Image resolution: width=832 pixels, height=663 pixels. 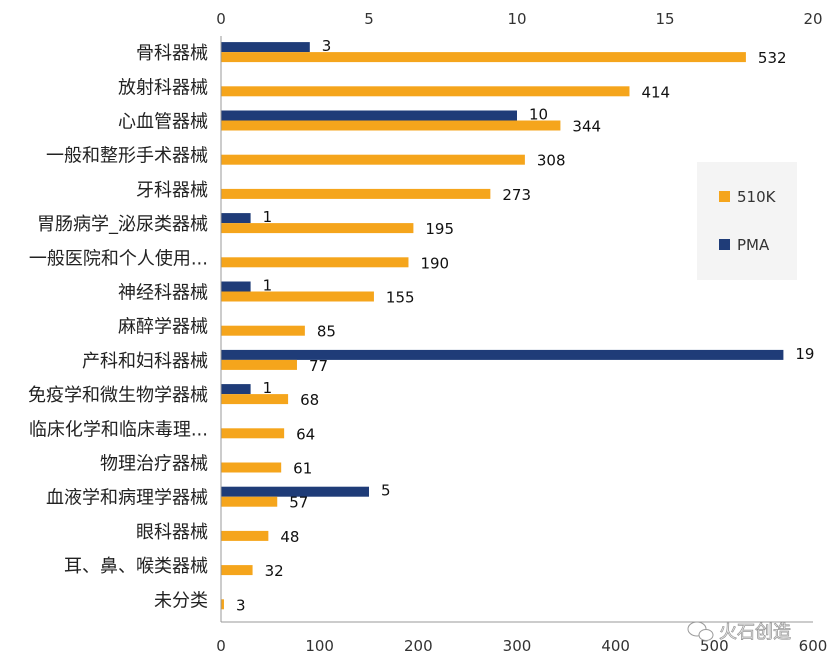 What do you see at coordinates (221, 646) in the screenshot?
I see `bottom-tick-label: 0` at bounding box center [221, 646].